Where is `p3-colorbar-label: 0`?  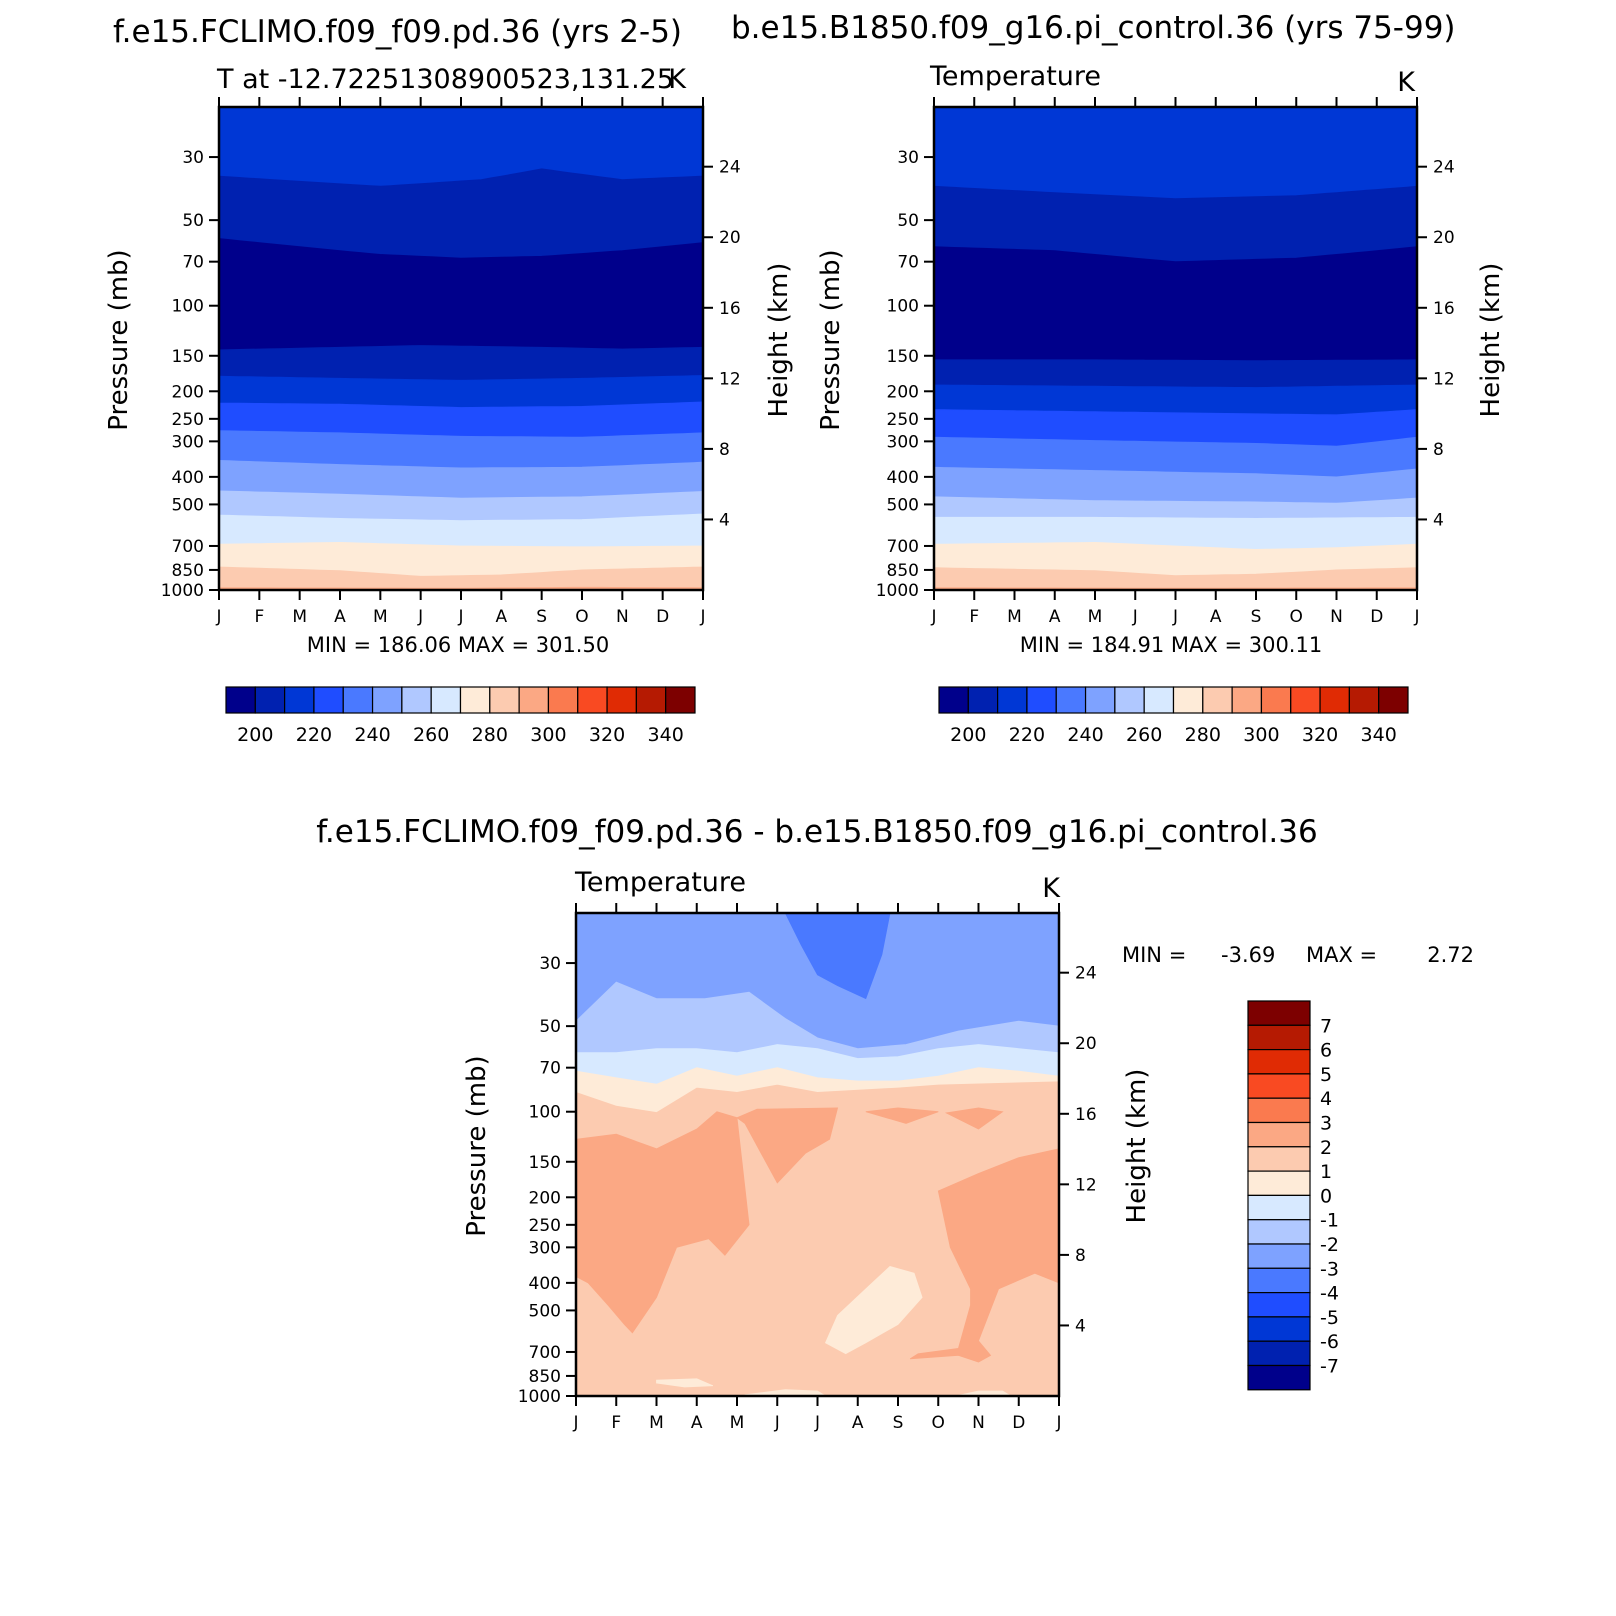 p3-colorbar-label: 0 is located at coordinates (1326, 1196).